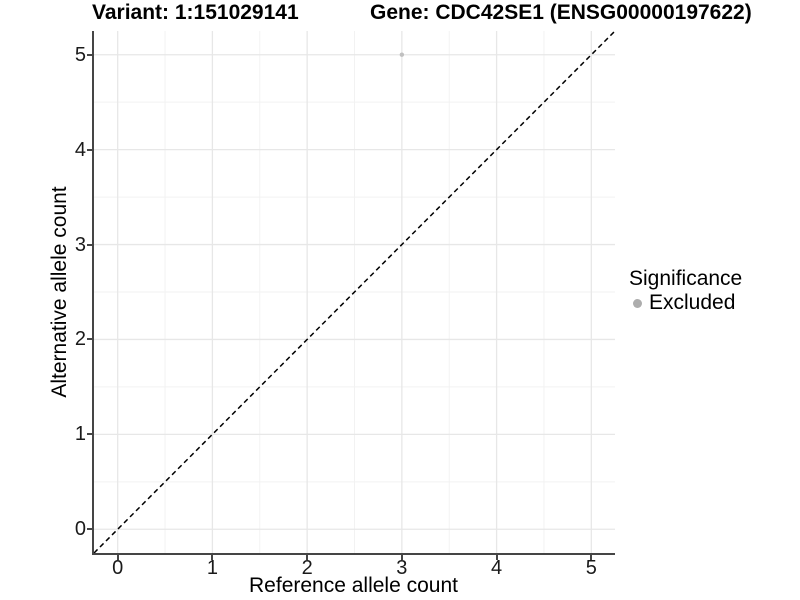 Image resolution: width=800 pixels, height=600 pixels. What do you see at coordinates (637, 303) in the screenshot?
I see `excluded-point-icon` at bounding box center [637, 303].